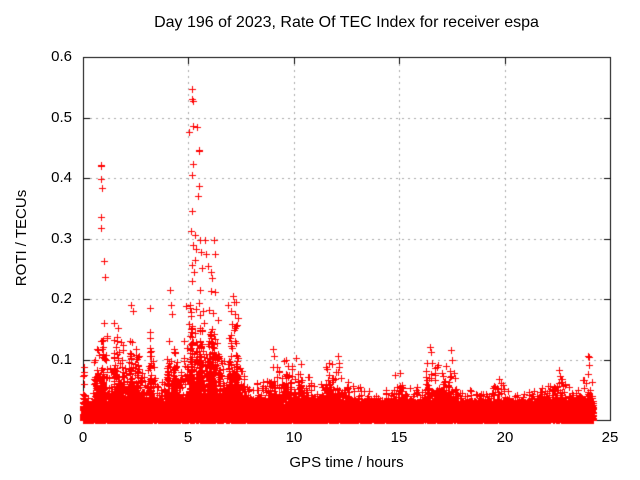 The height and width of the screenshot is (480, 640). What do you see at coordinates (67, 419) in the screenshot?
I see `y-tick-label: 0` at bounding box center [67, 419].